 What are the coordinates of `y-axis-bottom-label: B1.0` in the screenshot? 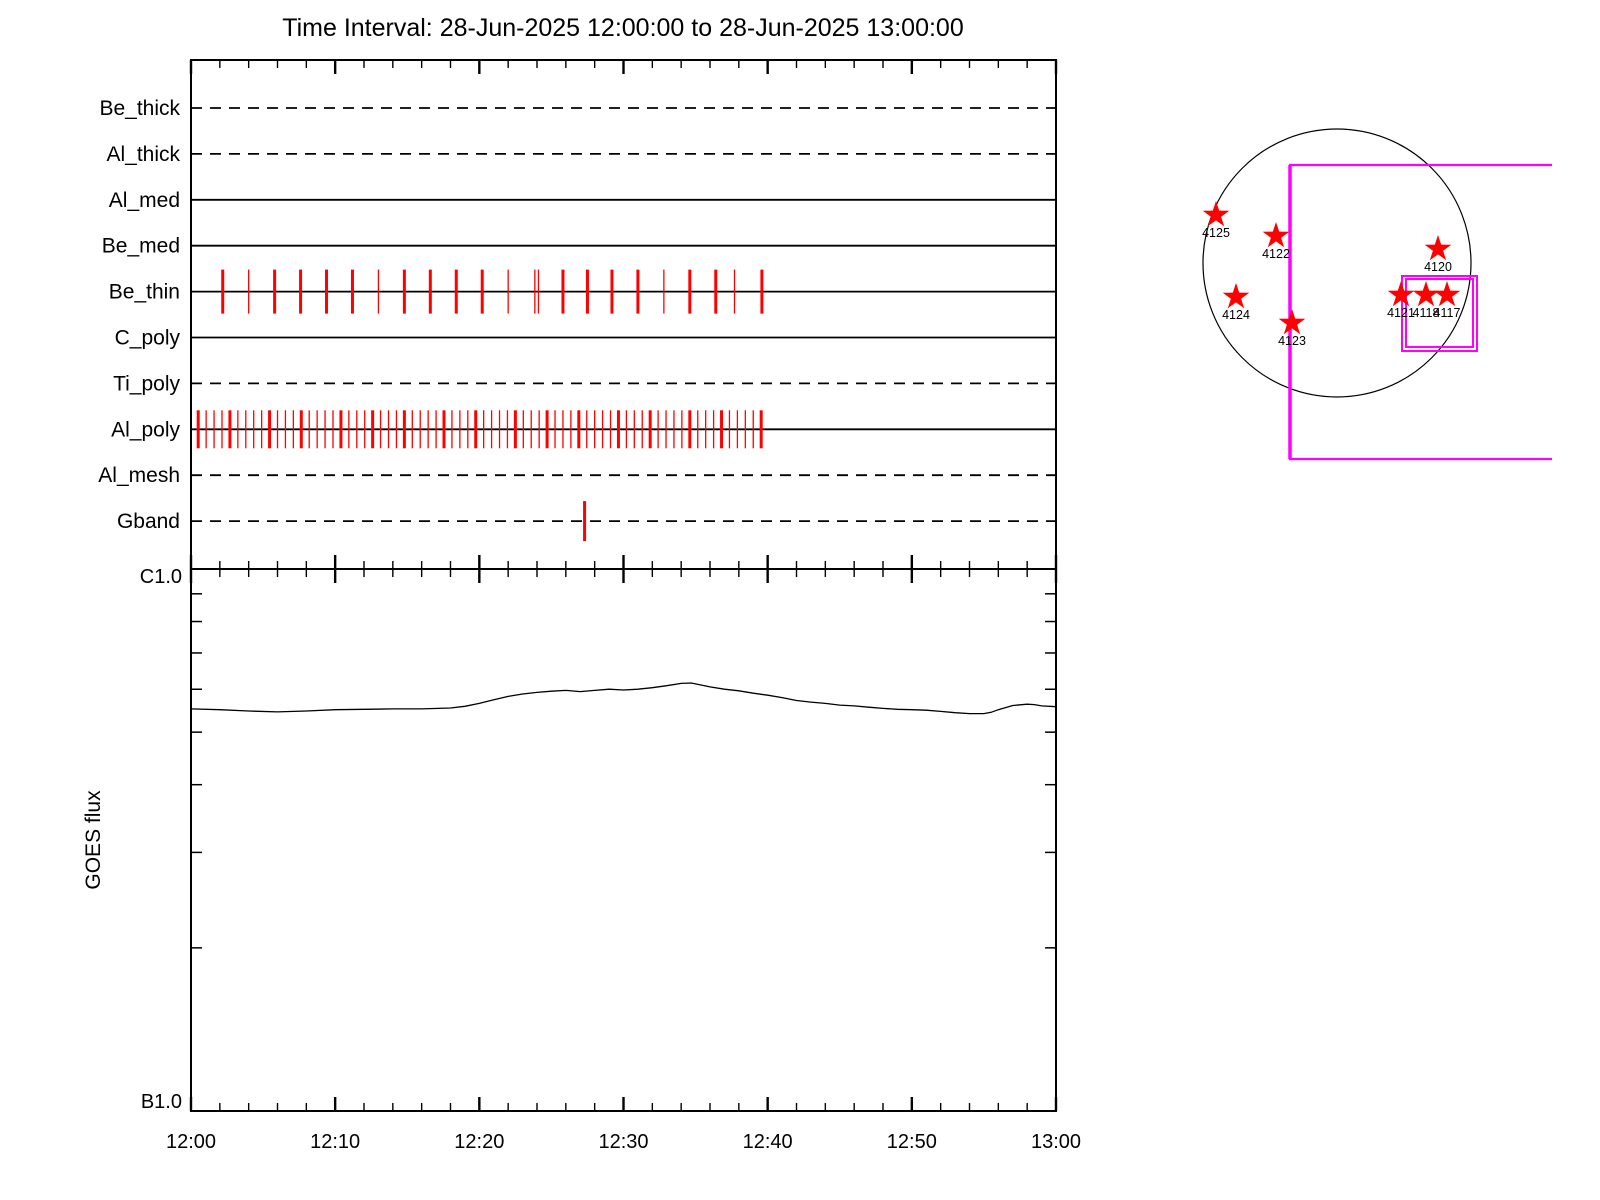 It's located at (161, 1102).